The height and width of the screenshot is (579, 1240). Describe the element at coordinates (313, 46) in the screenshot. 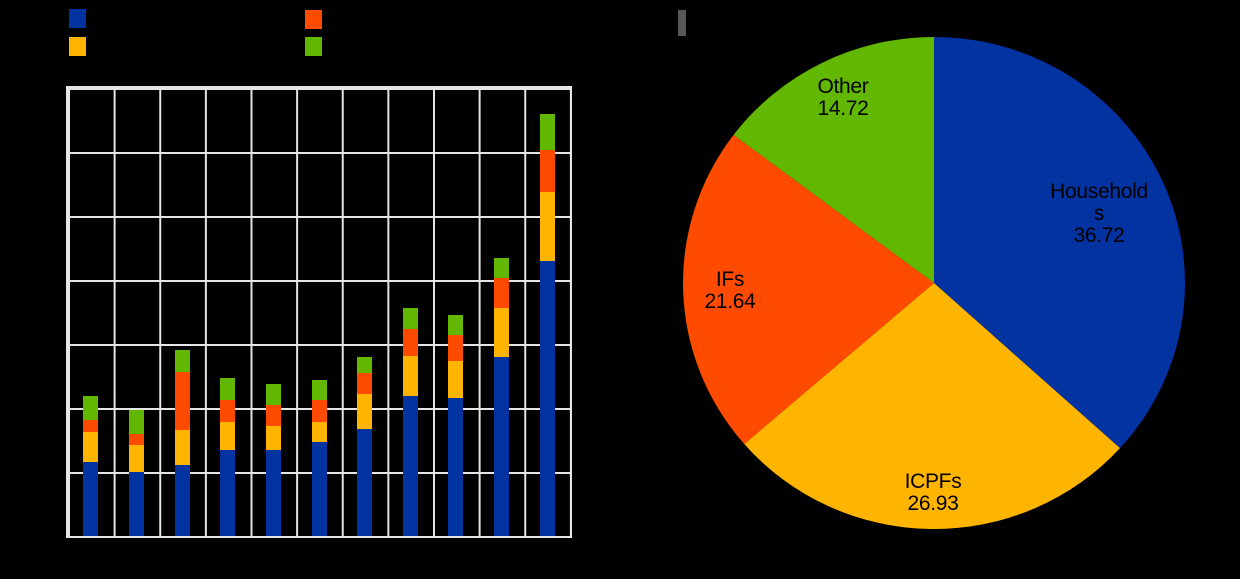

I see `legend-swatch-green-icon` at that location.